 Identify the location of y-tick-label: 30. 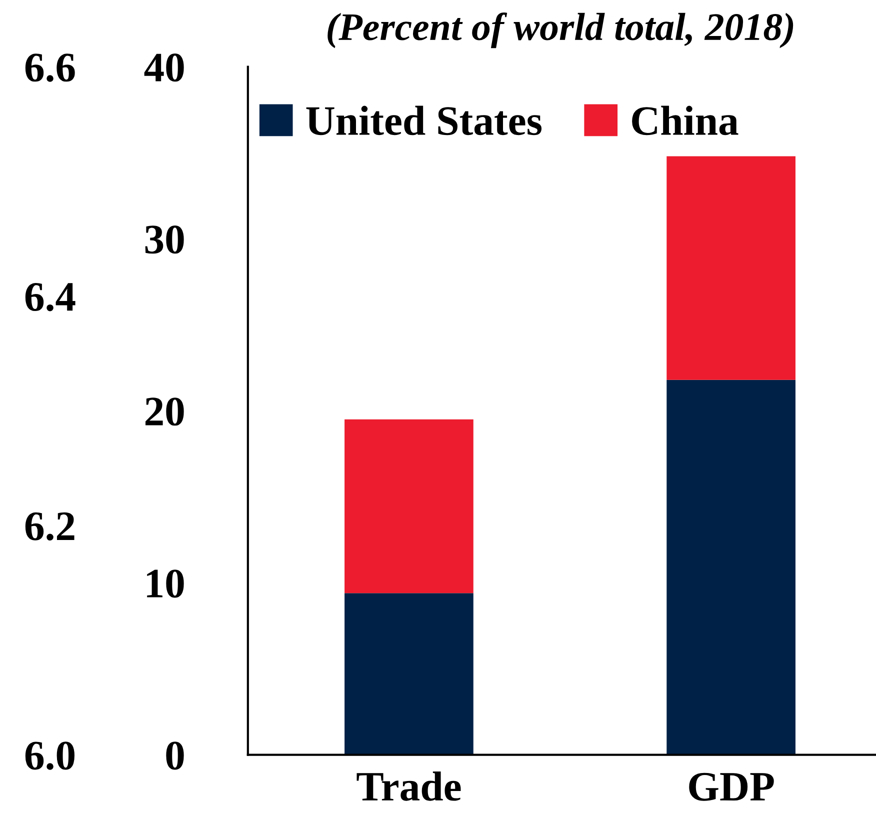
(164, 240).